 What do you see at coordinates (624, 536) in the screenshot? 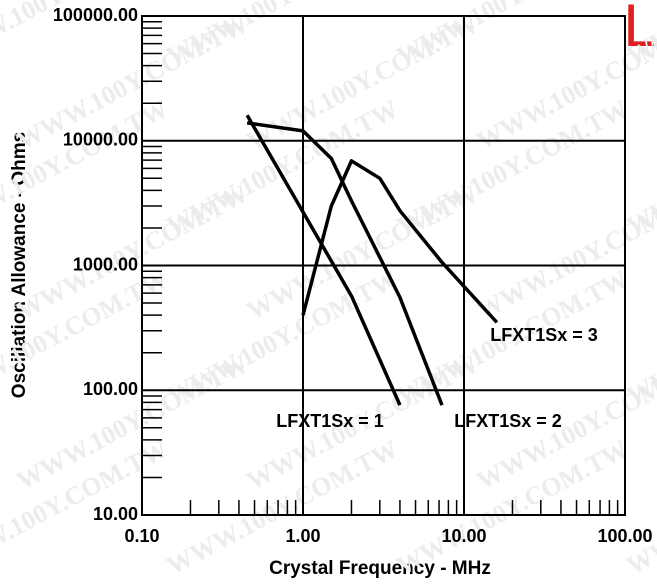
I see `x-tick-label: 100.00` at bounding box center [624, 536].